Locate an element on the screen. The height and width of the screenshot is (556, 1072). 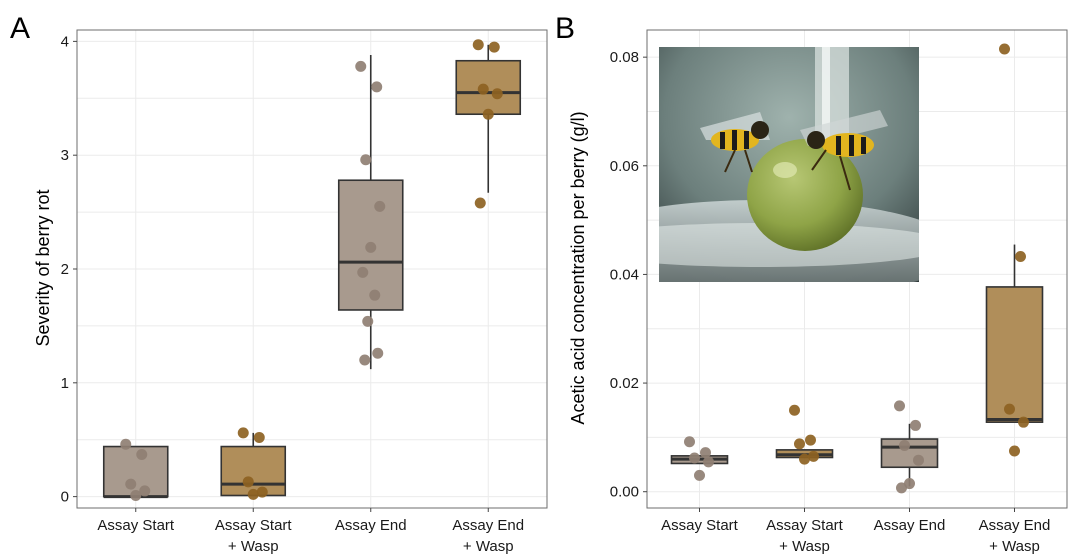
y-tick-label: 0.06 is located at coordinates (624, 166).